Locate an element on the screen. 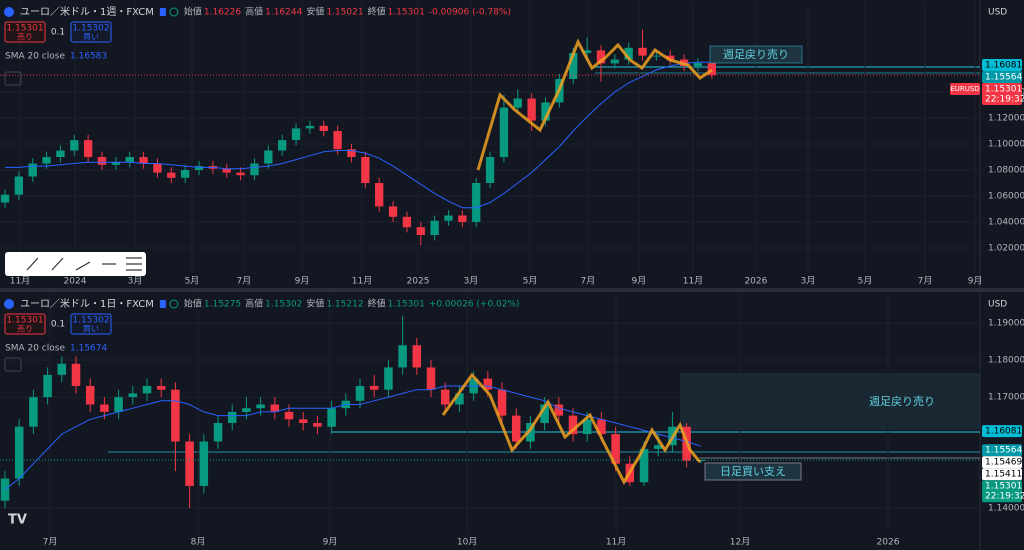 This screenshot has width=1024, height=550. sell-price: 1.15301 is located at coordinates (24, 321).